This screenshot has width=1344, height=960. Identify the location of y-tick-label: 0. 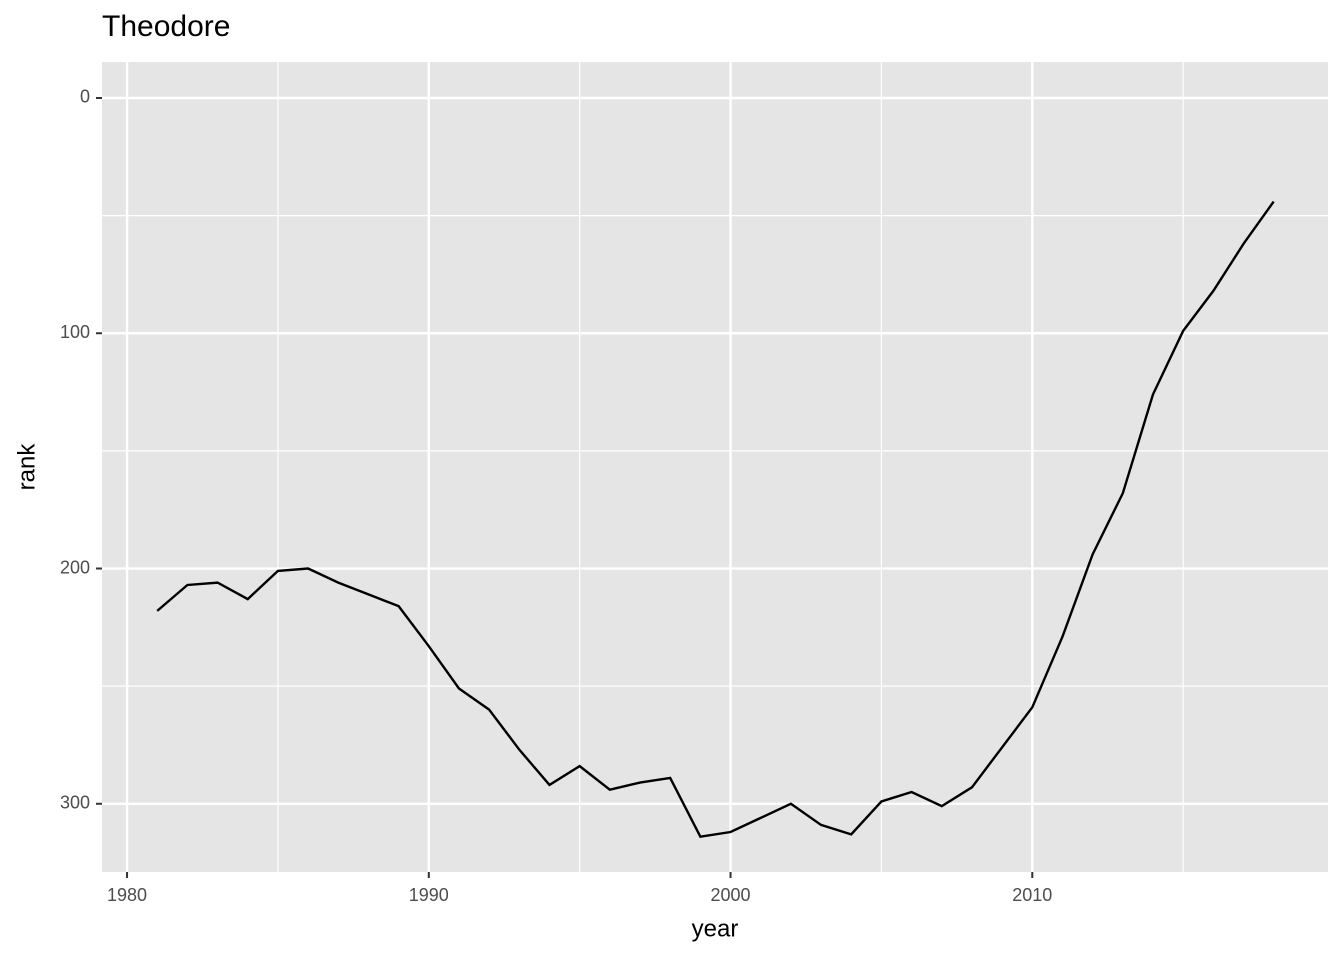
(85, 97).